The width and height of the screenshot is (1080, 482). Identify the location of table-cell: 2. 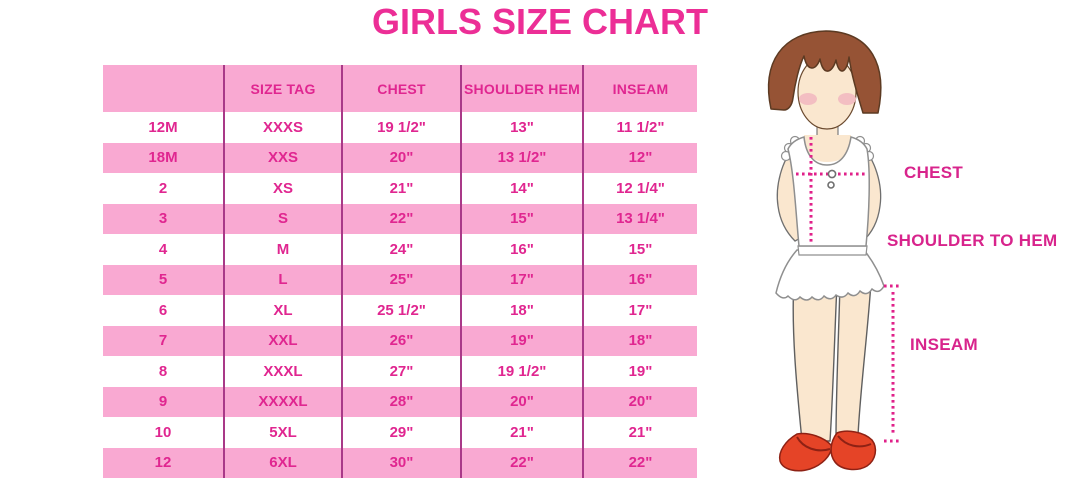
(163, 188).